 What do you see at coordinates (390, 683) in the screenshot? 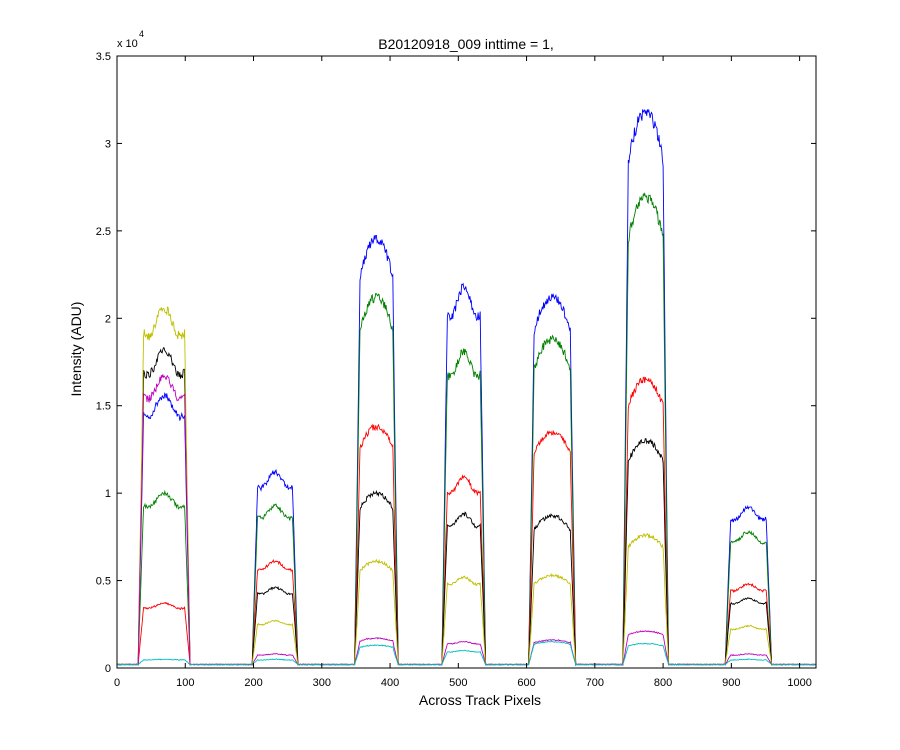
I see `x-tick-label: 400` at bounding box center [390, 683].